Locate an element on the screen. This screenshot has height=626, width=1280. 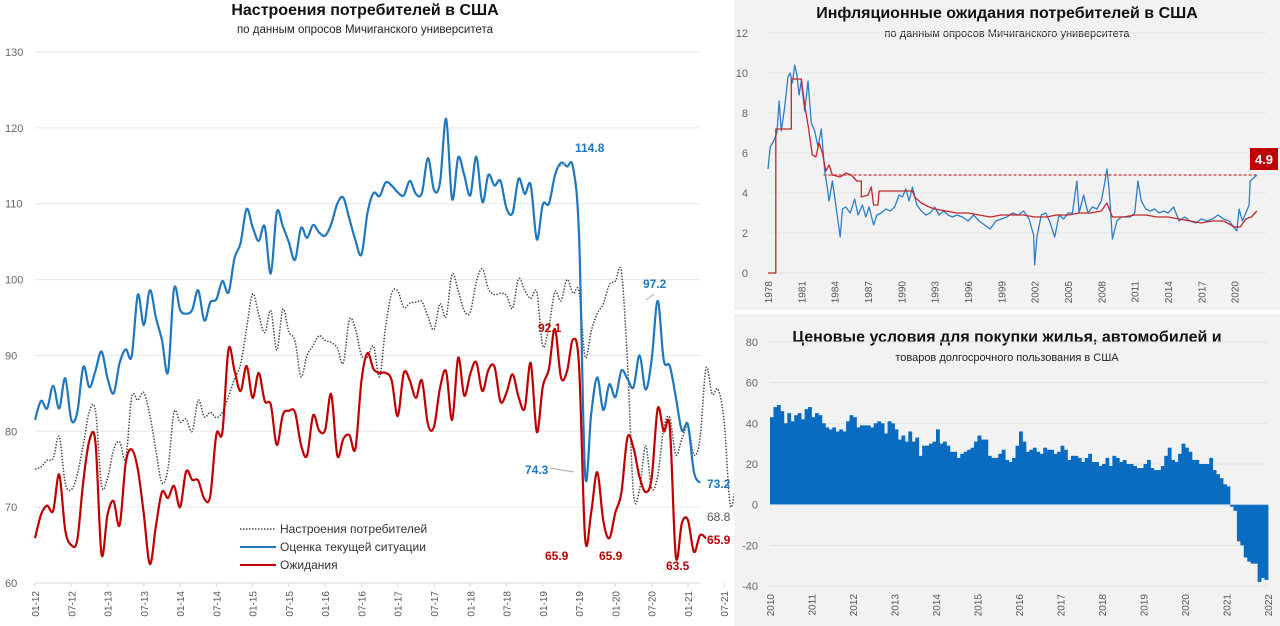
y-tick-label: 40 is located at coordinates (752, 424).